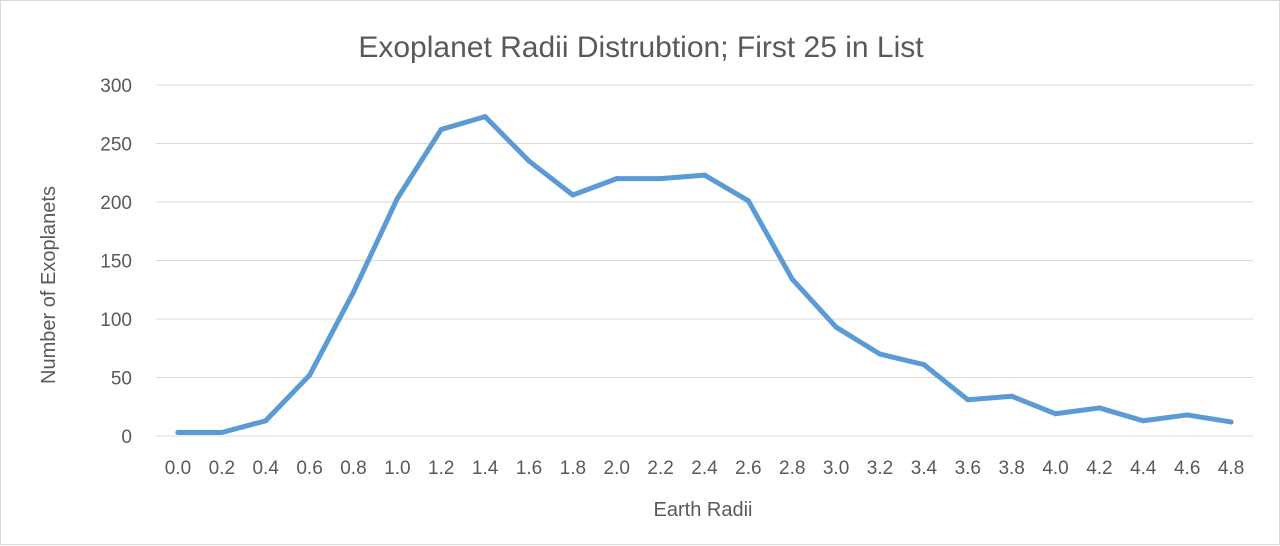 The width and height of the screenshot is (1280, 546). What do you see at coordinates (121, 379) in the screenshot?
I see `y-tick-label: 50` at bounding box center [121, 379].